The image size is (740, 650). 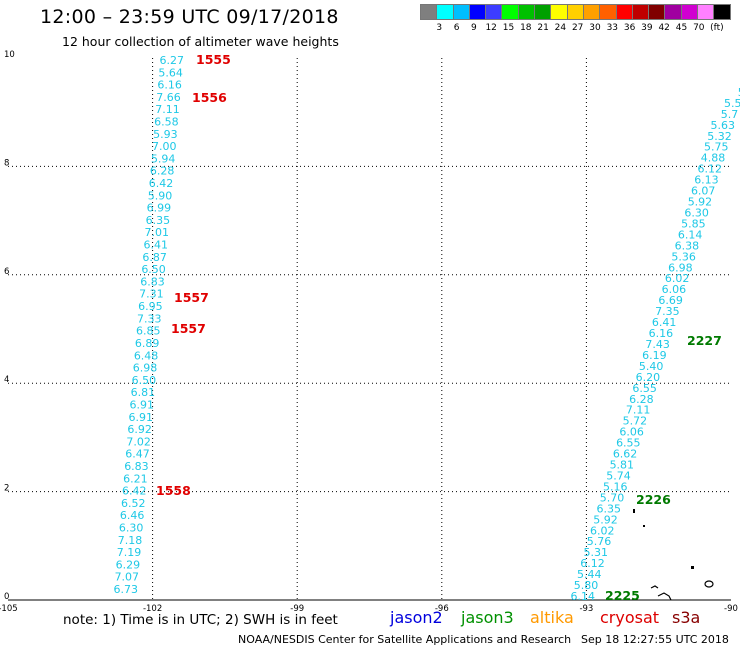 I want to click on wave-height-point: 7.01, so click(x=157, y=232).